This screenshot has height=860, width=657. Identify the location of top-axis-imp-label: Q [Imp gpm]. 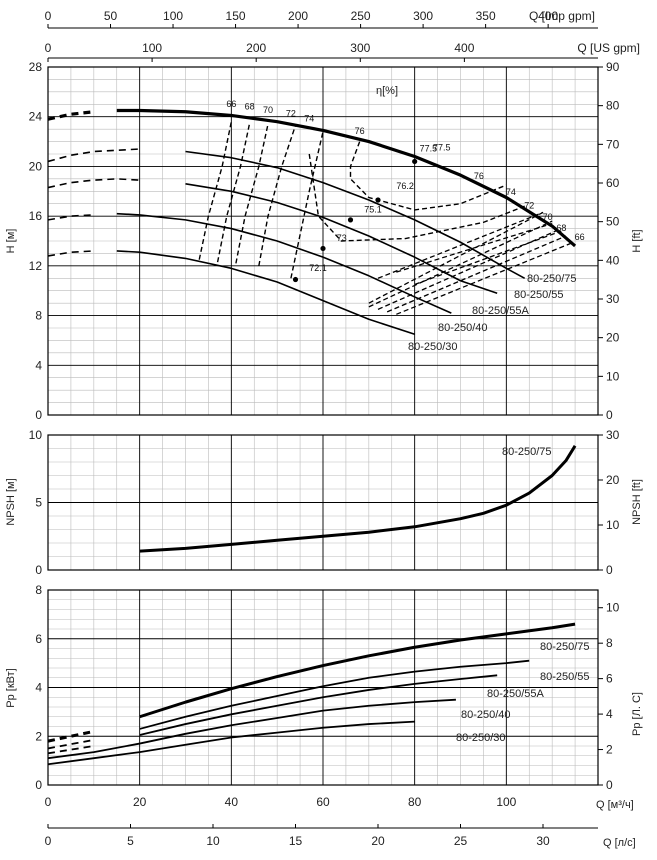
(562, 16).